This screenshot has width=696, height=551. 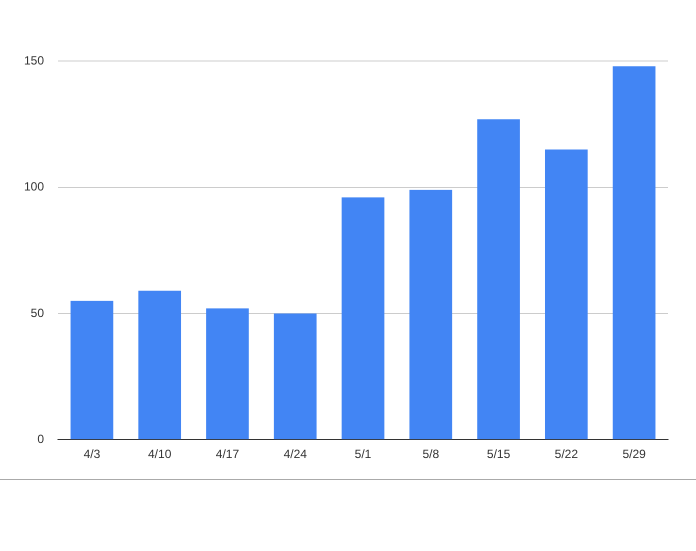 I want to click on x-tick-label: 5/29, so click(x=634, y=454).